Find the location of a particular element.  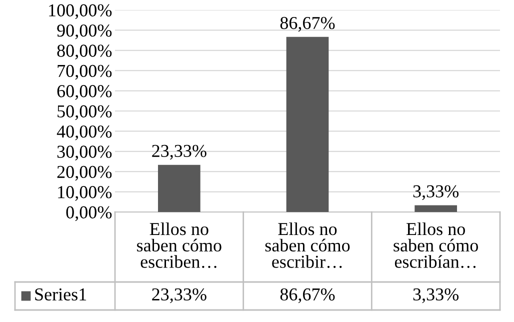

y-tick-label: 60,00% is located at coordinates (84, 92).